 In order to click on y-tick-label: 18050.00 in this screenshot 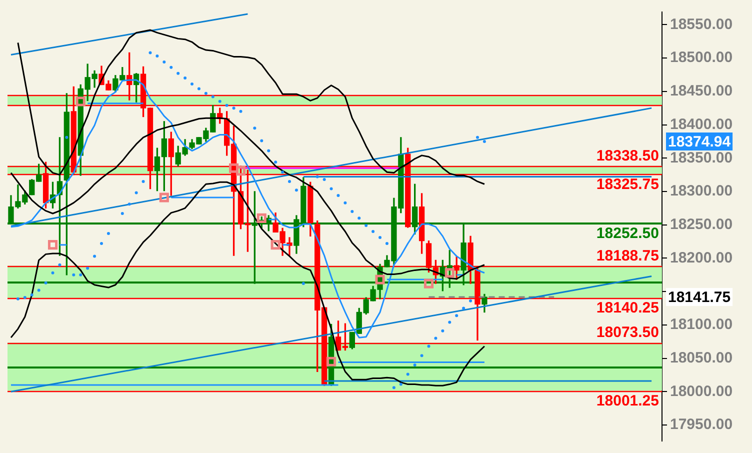, I will do `click(701, 357)`.